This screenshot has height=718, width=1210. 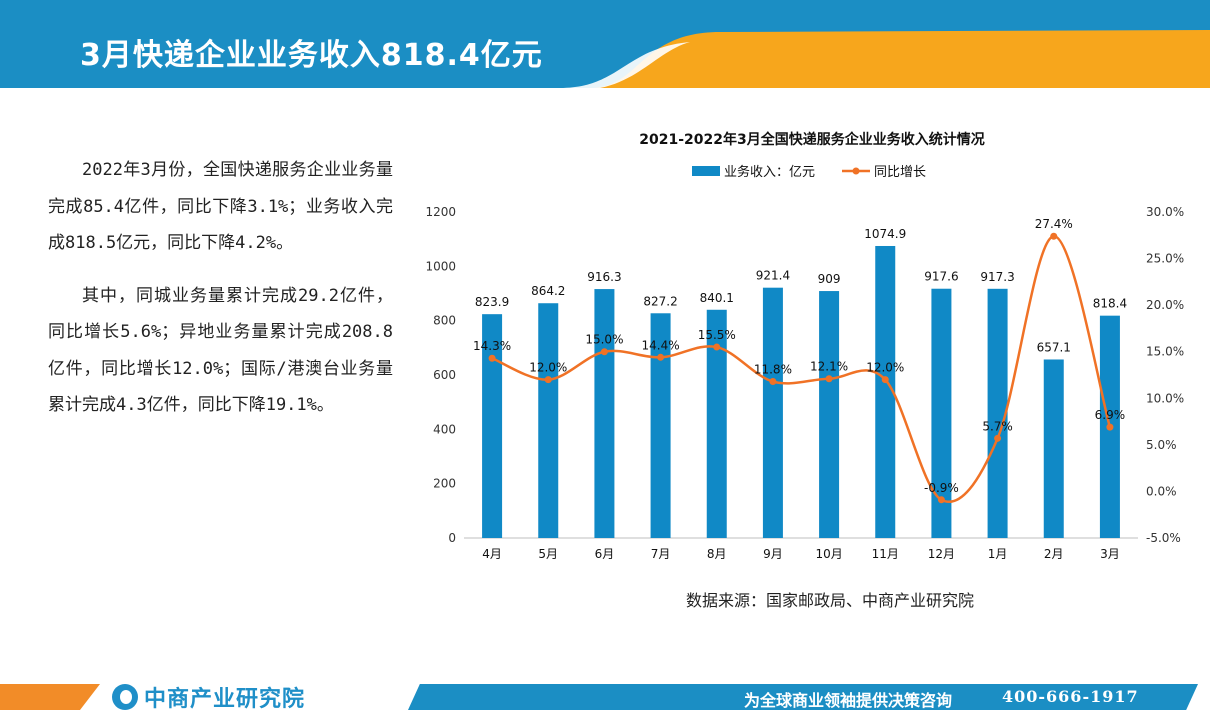 What do you see at coordinates (548, 554) in the screenshot?
I see `x-axis-tick-label: 5月` at bounding box center [548, 554].